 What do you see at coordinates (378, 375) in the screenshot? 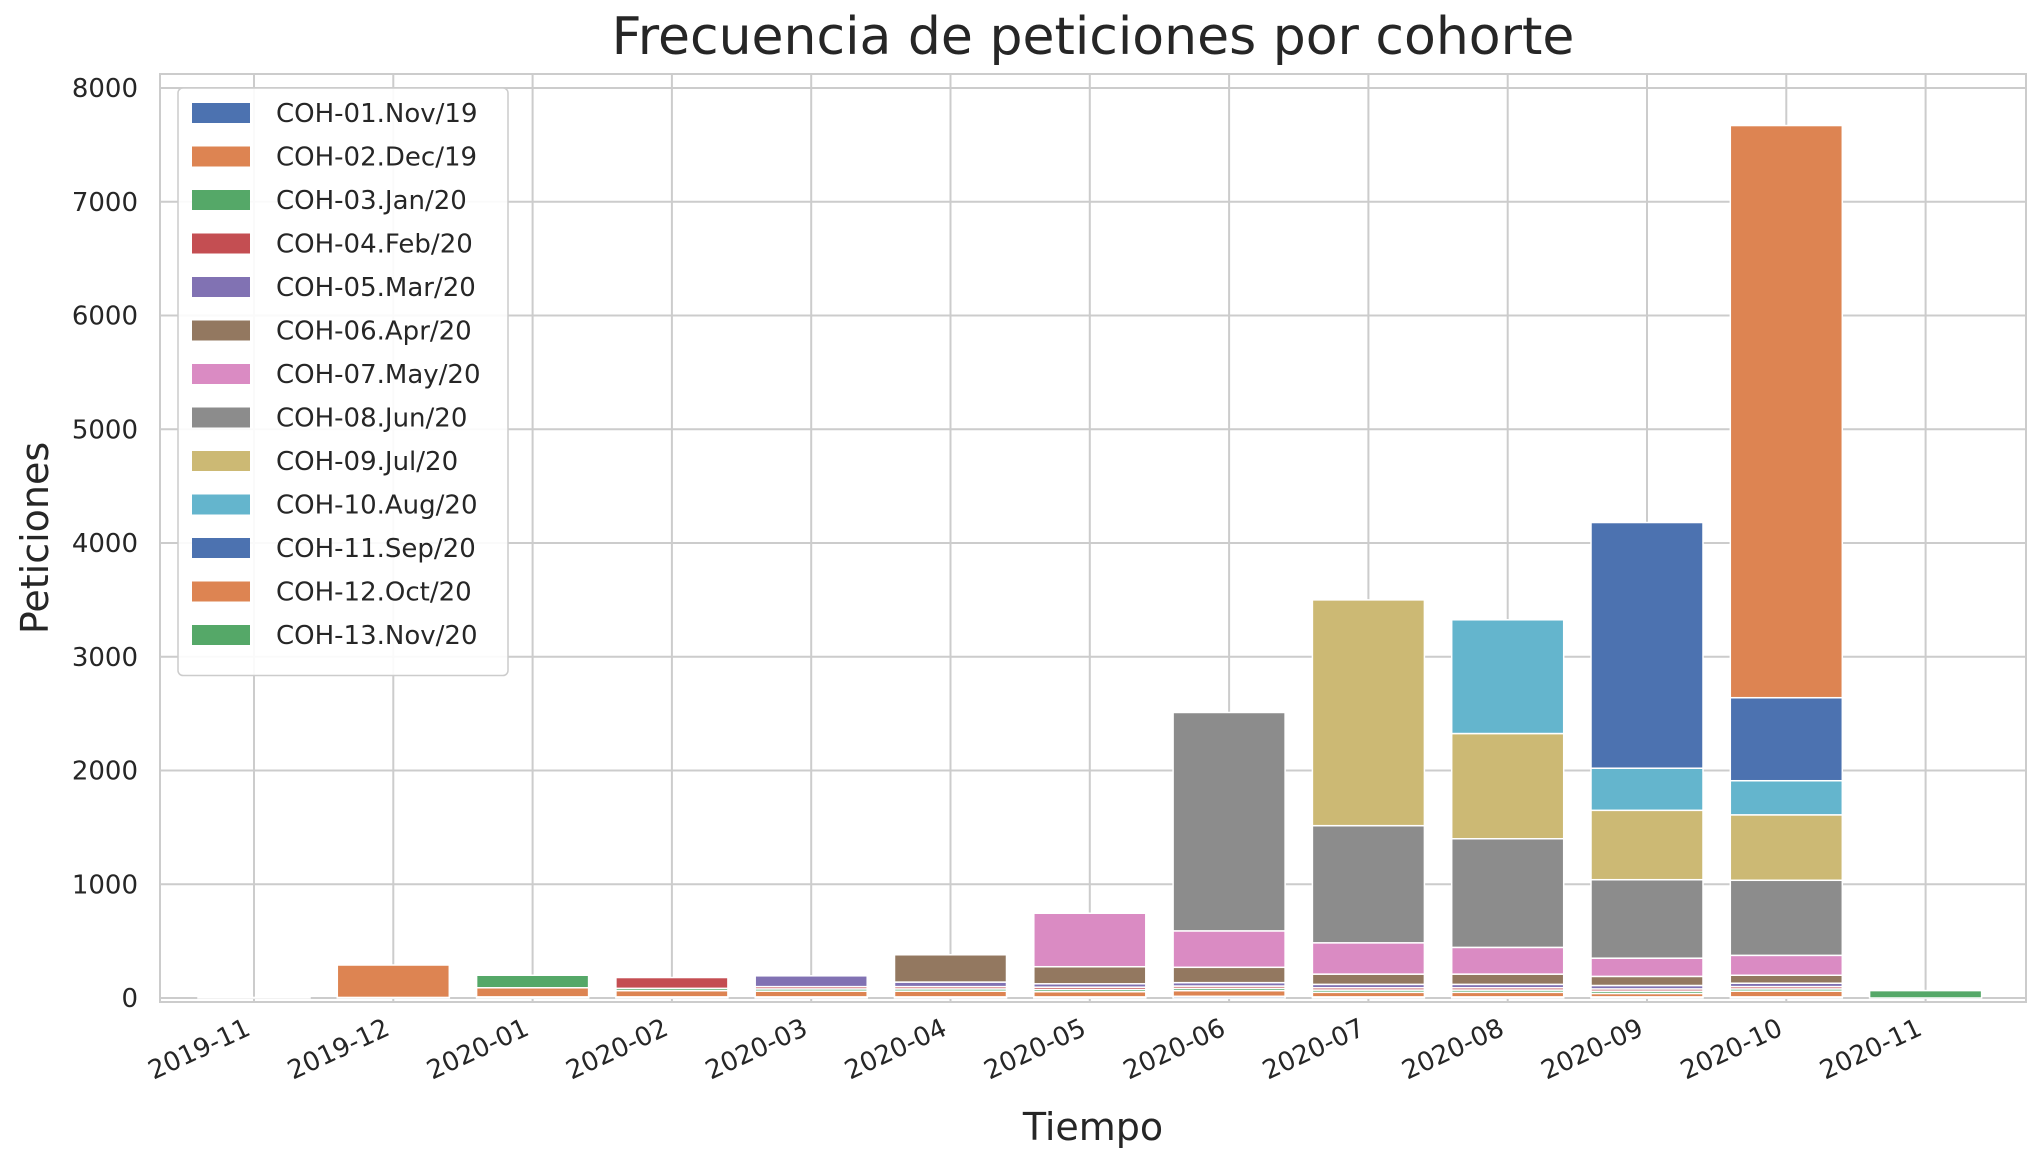
I see `legend-label: COH-07.May/20` at bounding box center [378, 375].